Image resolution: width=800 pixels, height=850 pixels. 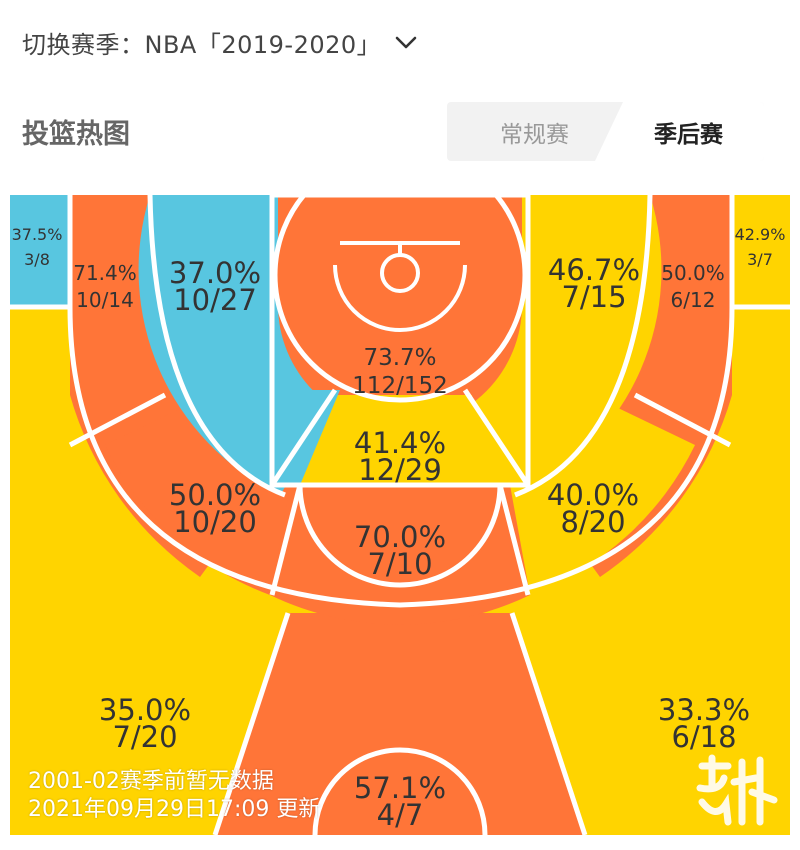 What do you see at coordinates (37, 259) in the screenshot?
I see `zone-label-made: 3/8` at bounding box center [37, 259].